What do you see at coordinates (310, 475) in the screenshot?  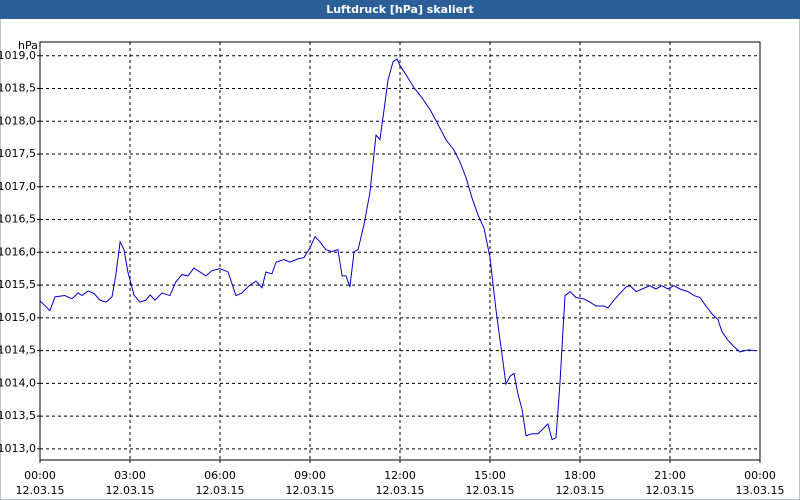 I see `x-tick-label: 09:00` at bounding box center [310, 475].